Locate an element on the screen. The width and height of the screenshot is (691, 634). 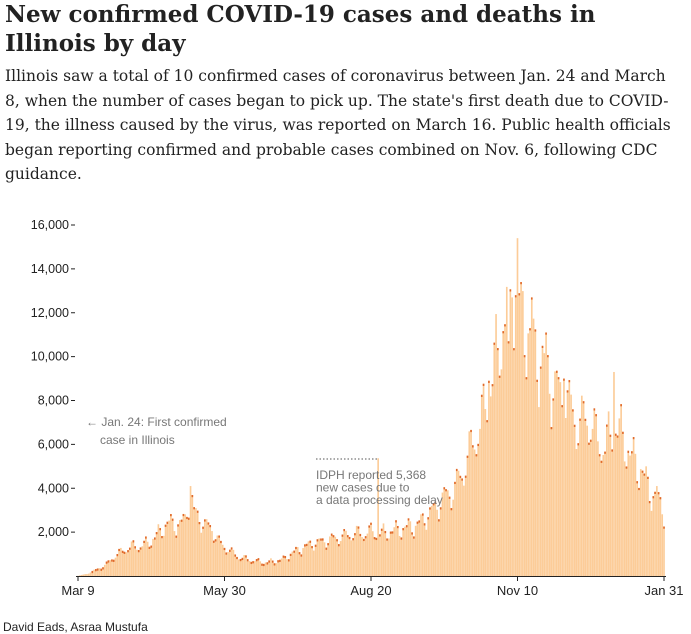
y-tick-label: 12,000 is located at coordinates (50, 313).